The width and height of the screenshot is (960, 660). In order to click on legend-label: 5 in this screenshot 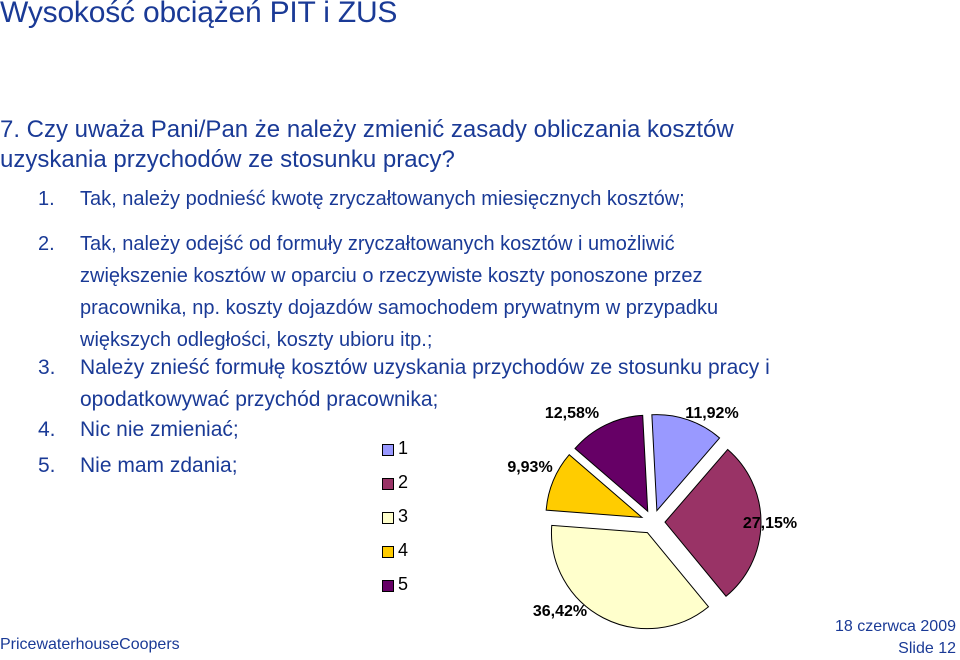, I will do `click(403, 584)`.